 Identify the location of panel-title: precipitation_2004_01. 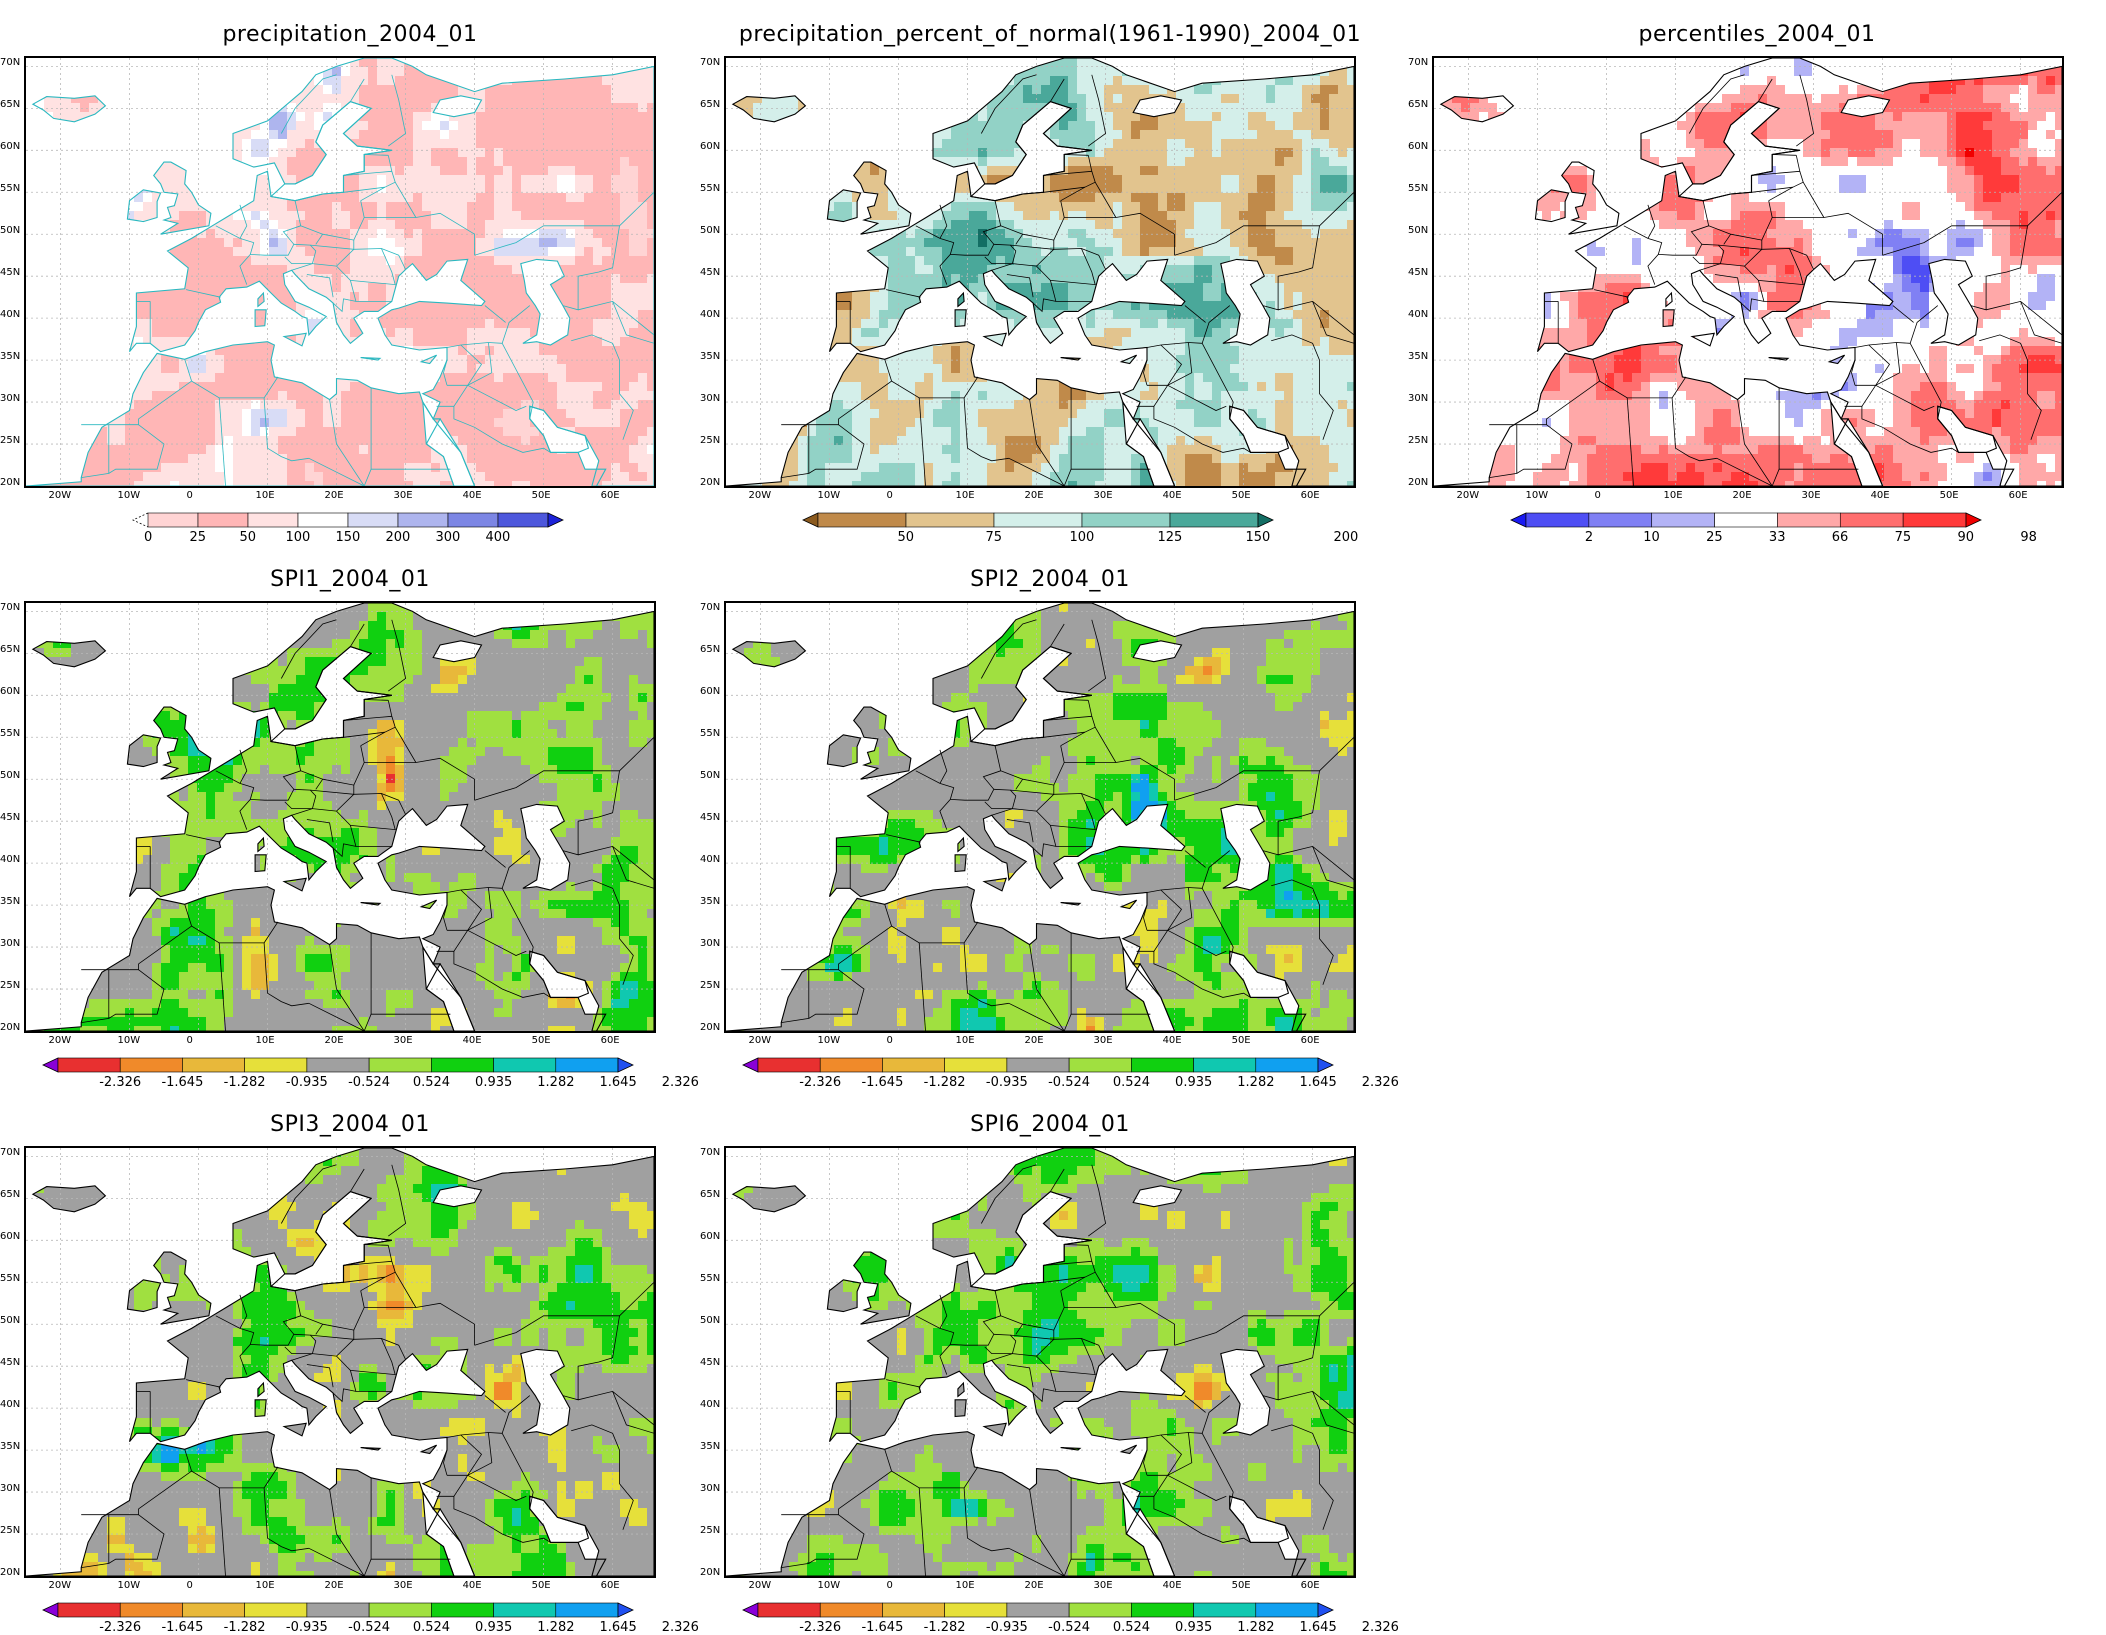
(350, 34).